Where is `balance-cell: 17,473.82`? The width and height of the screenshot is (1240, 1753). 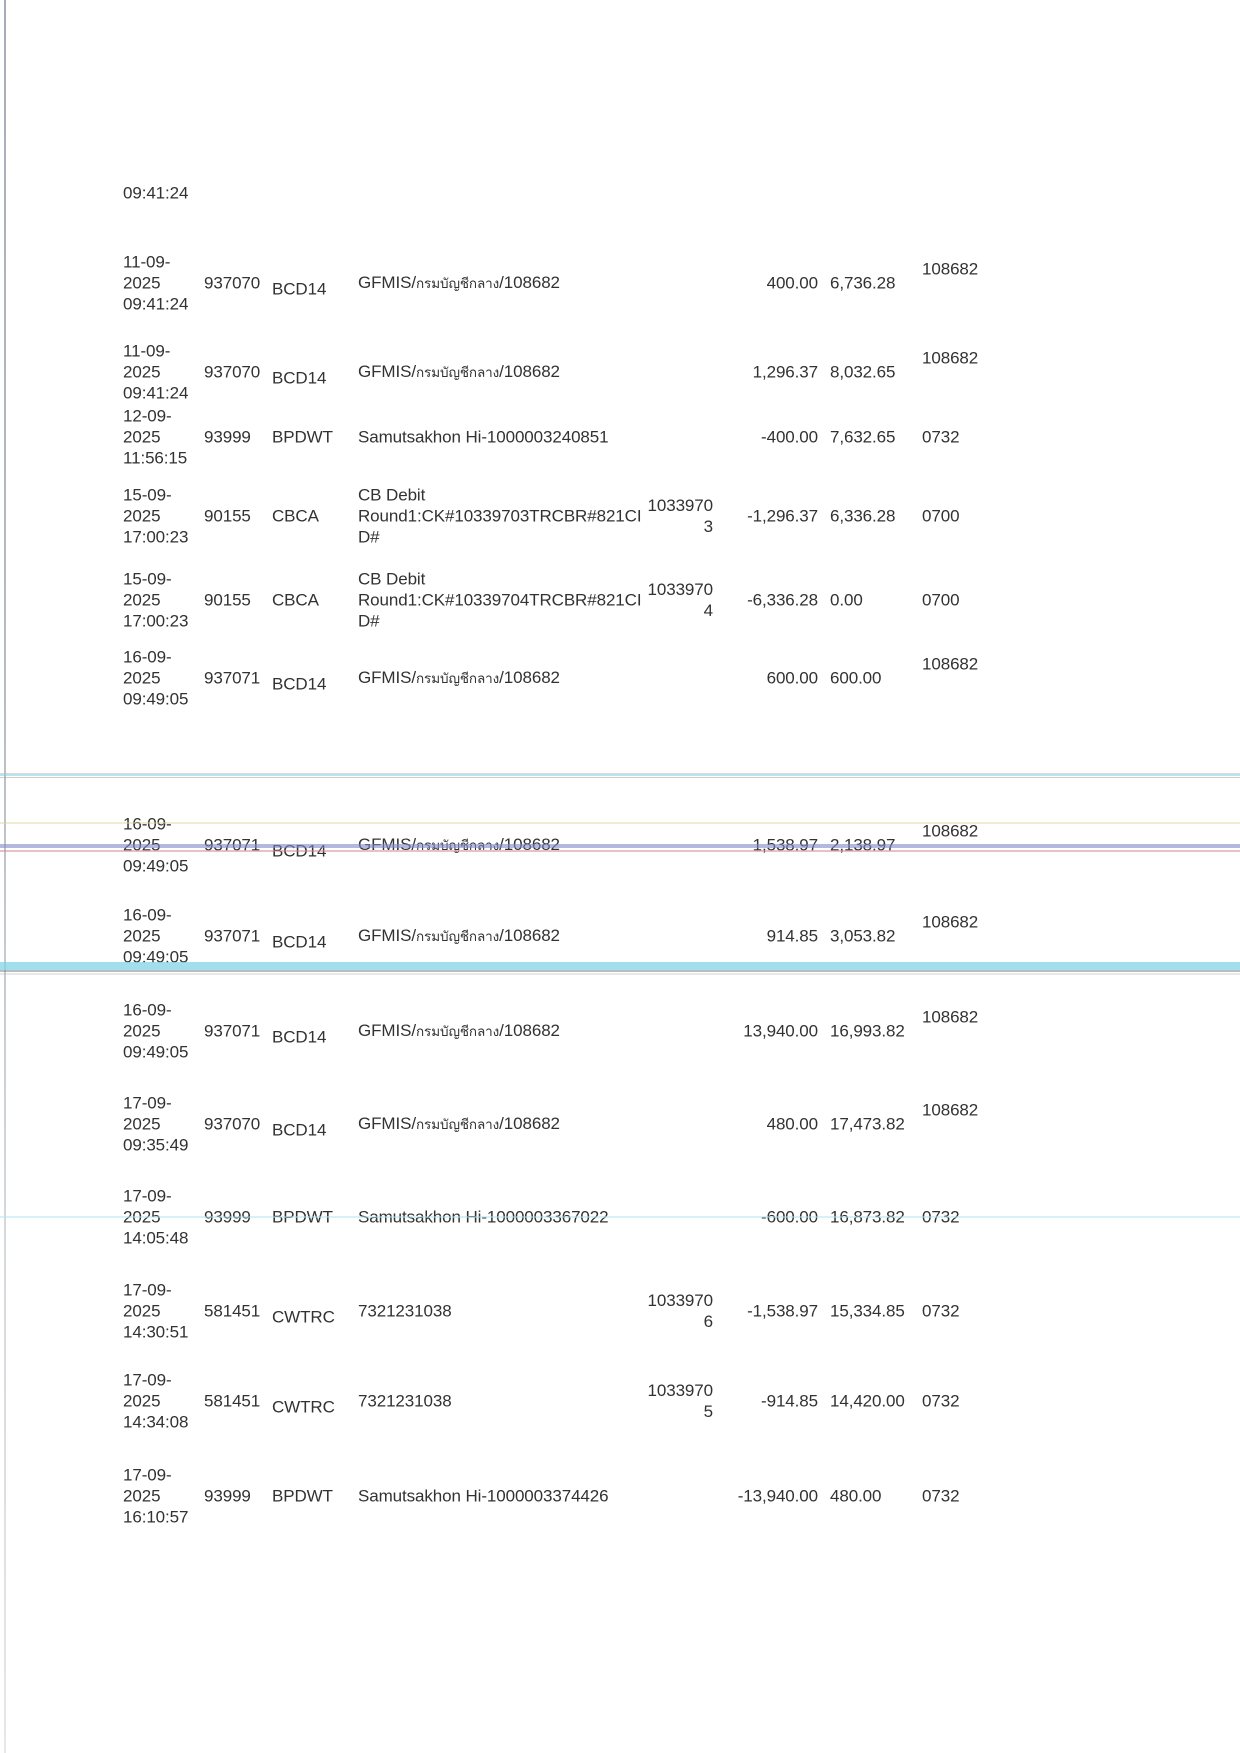
balance-cell: 17,473.82 is located at coordinates (867, 1124).